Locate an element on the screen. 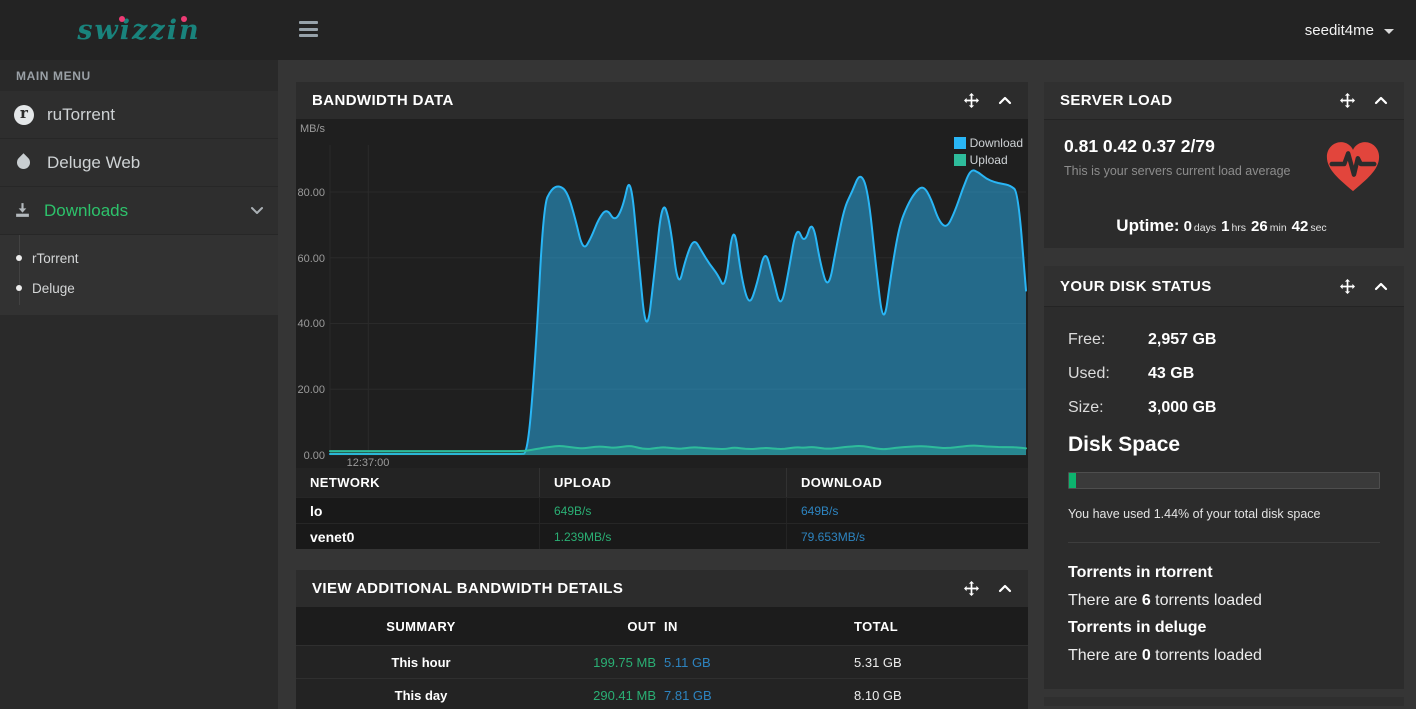 This screenshot has height=709, width=1416. server-load-header: SERVER LOAD is located at coordinates (1224, 101).